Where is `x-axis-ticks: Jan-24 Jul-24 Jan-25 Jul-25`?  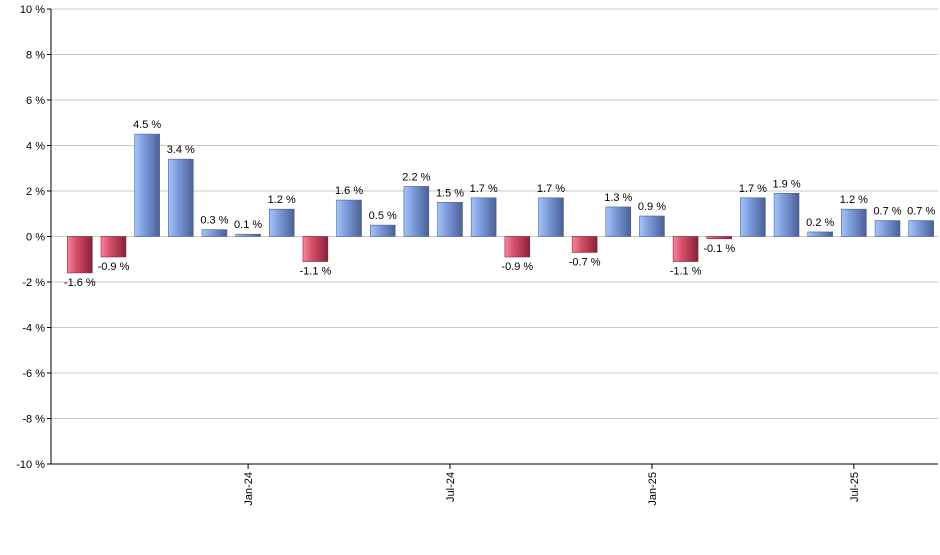 x-axis-ticks: Jan-24 Jul-24 Jan-25 Jul-25 is located at coordinates (552, 485).